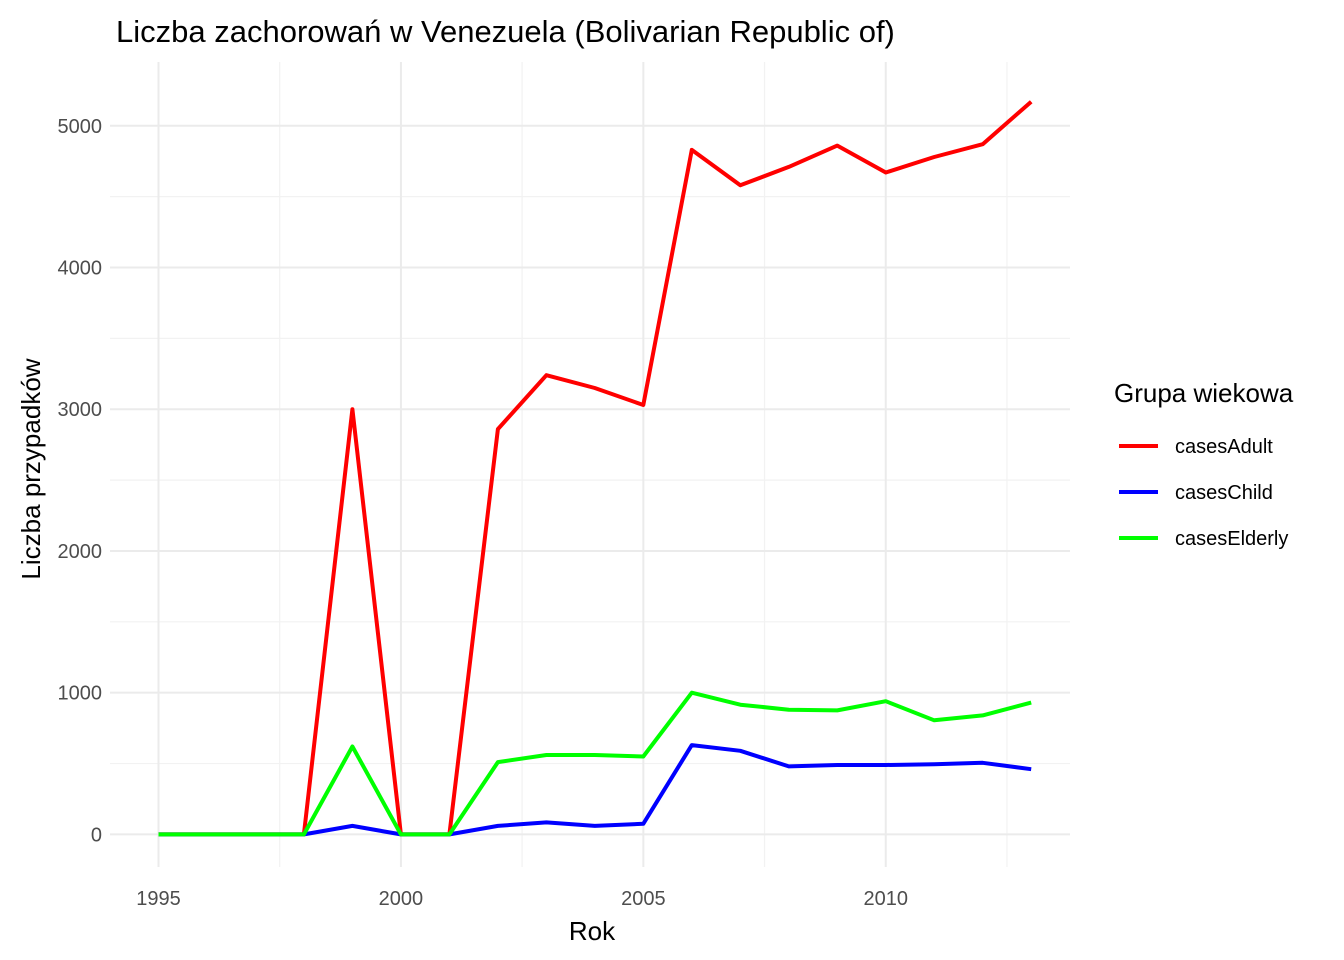 The width and height of the screenshot is (1344, 960). I want to click on legend-title: Grupa wiekowa, so click(1204, 393).